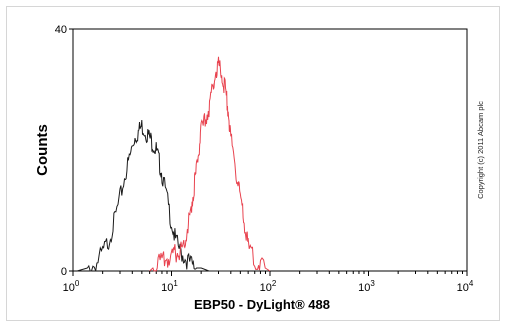 The height and width of the screenshot is (327, 506). I want to click on x-tick-label: 10⁴, so click(465, 286).